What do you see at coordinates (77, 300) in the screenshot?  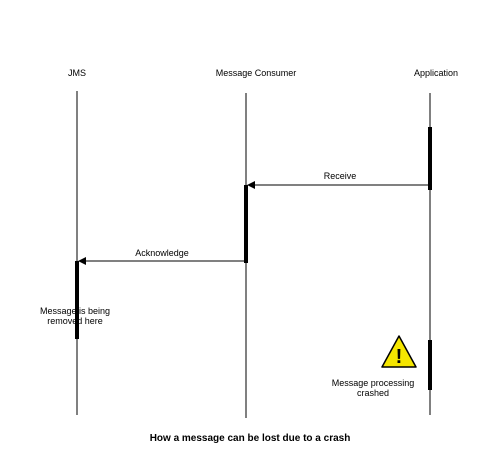 I see `jms-activation` at bounding box center [77, 300].